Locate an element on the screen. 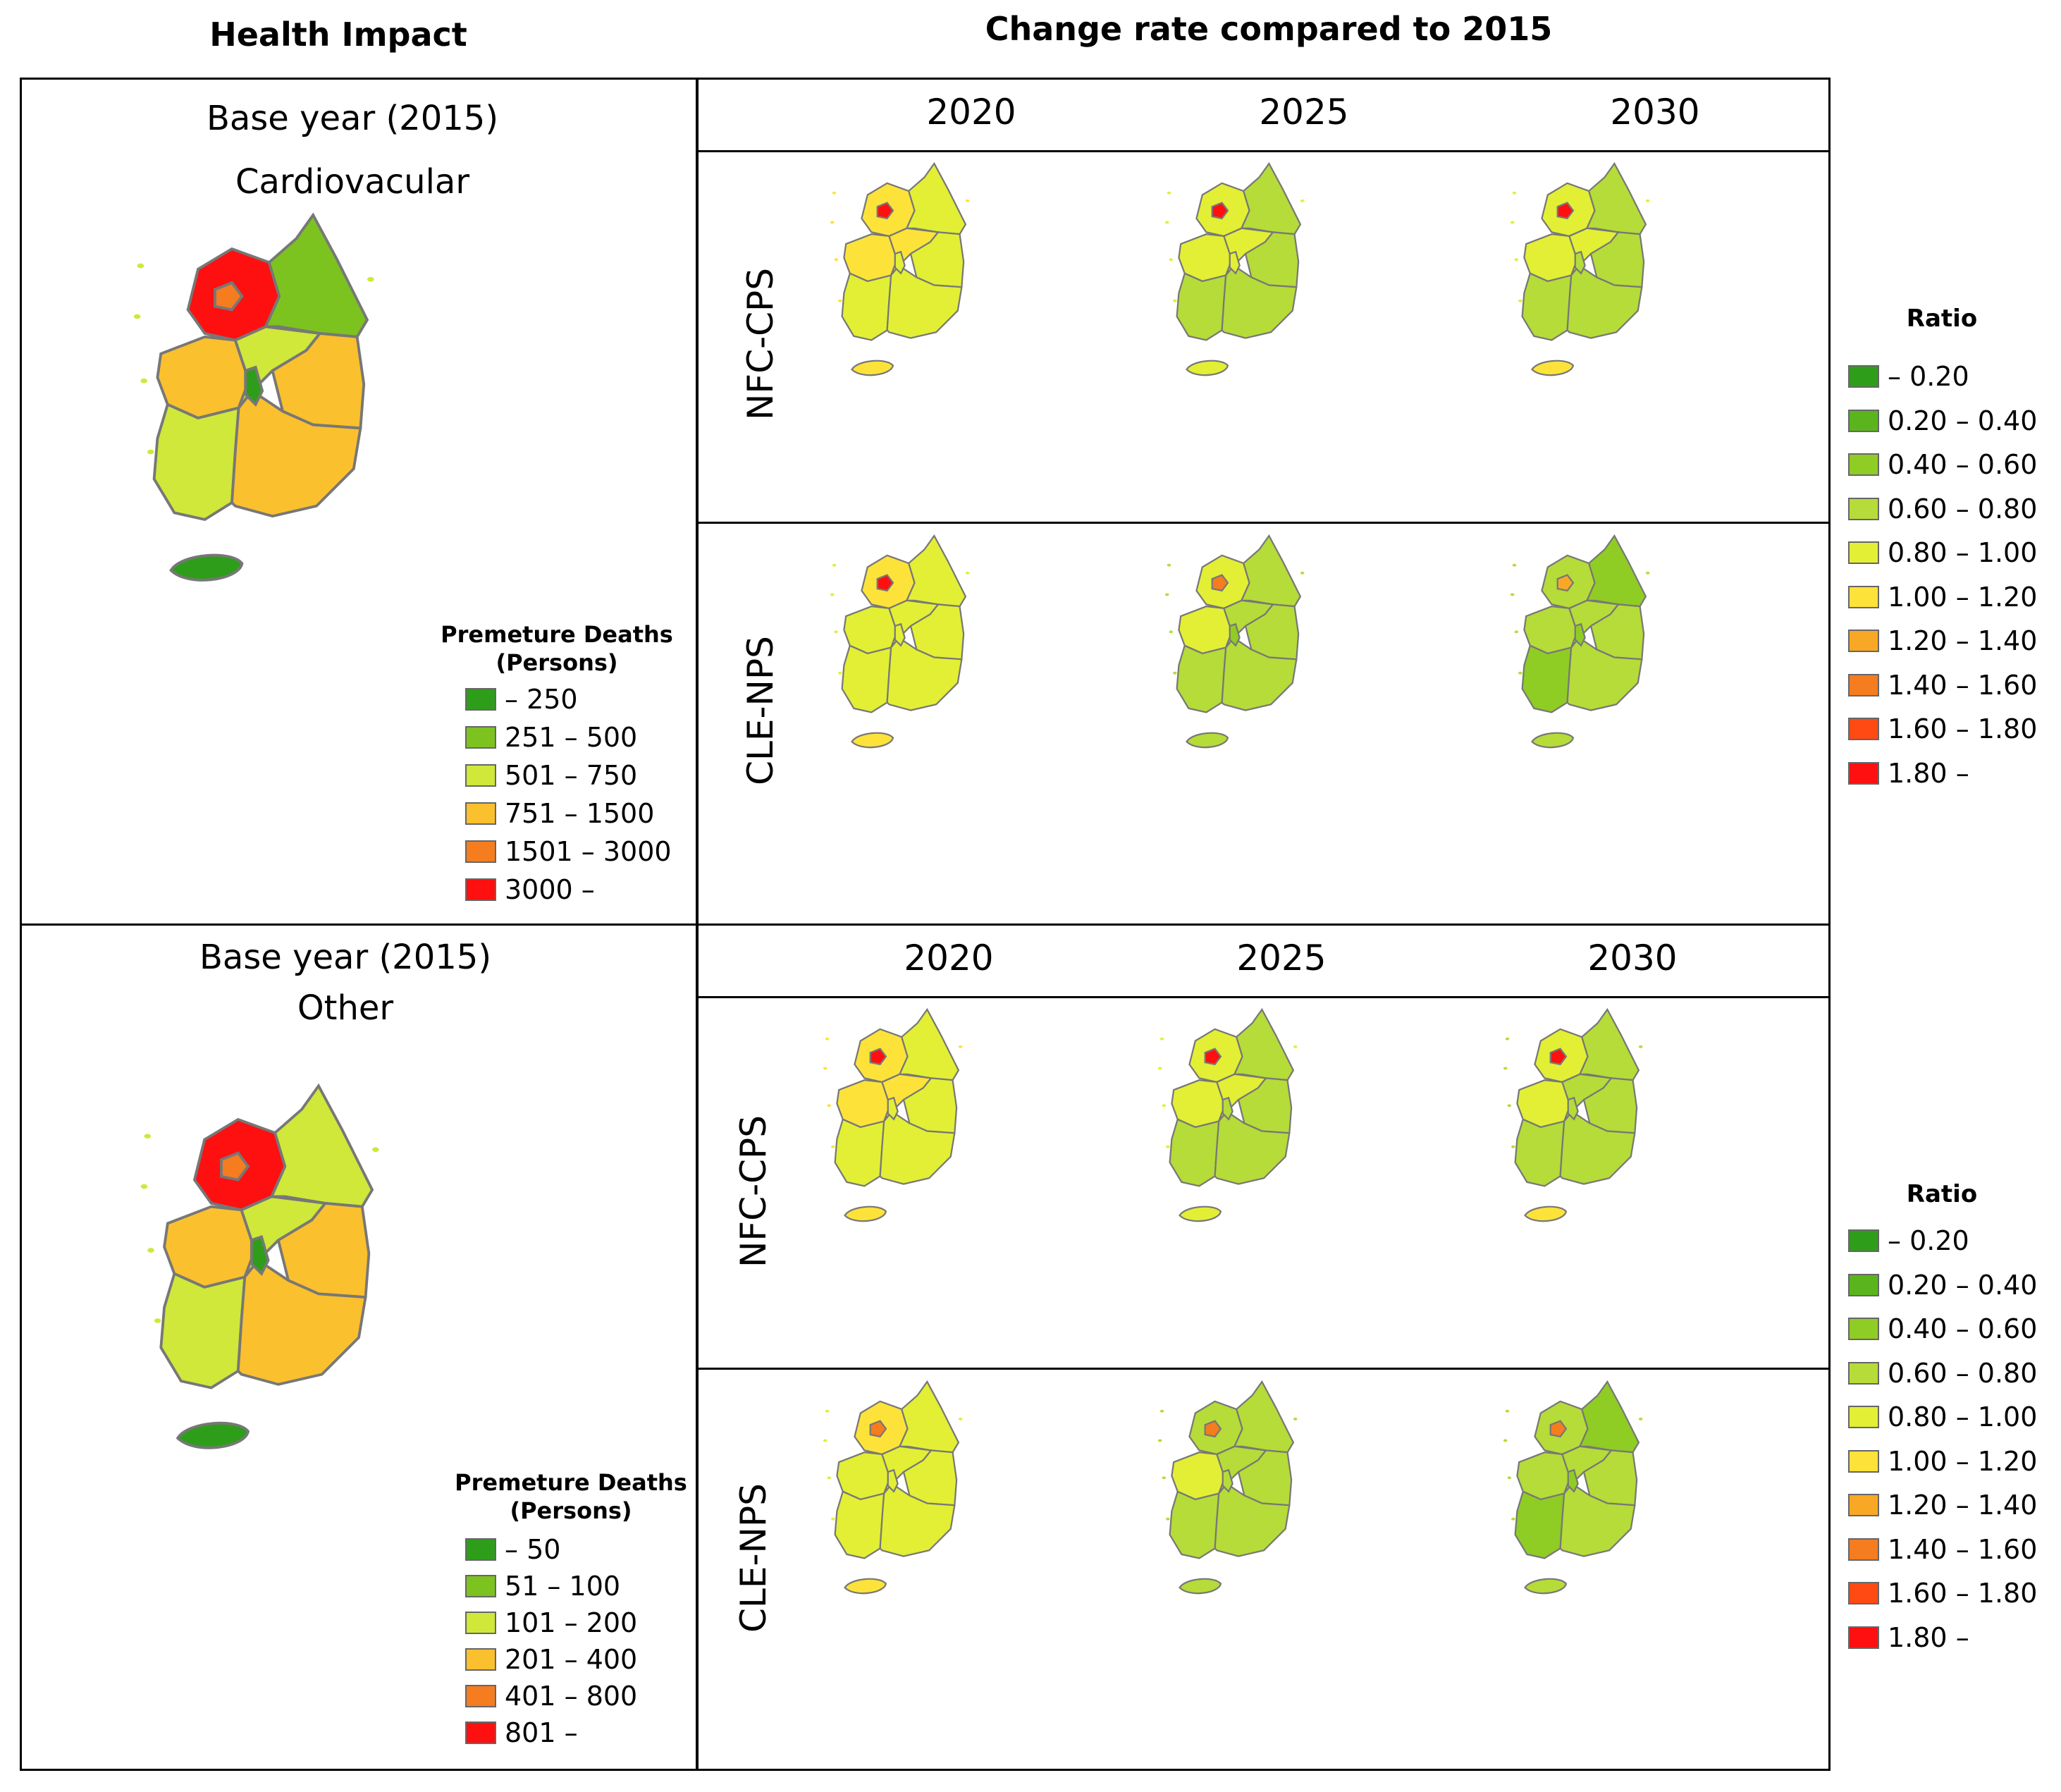 Image resolution: width=2061 pixels, height=1792 pixels. legend-label: 1.00 – 1.20 is located at coordinates (1963, 597).